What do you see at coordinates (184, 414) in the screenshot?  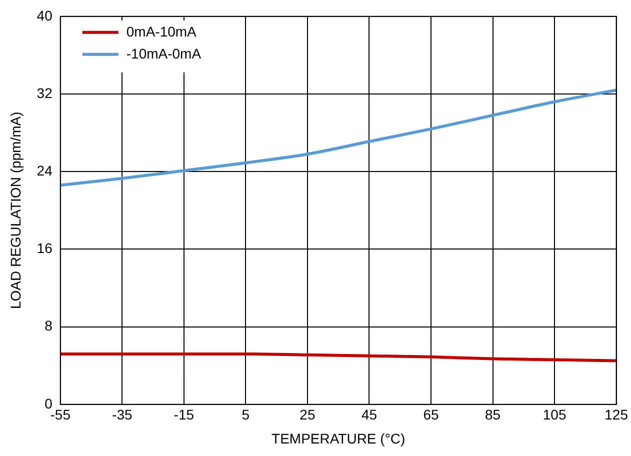 I see `x-tick-label: -15` at bounding box center [184, 414].